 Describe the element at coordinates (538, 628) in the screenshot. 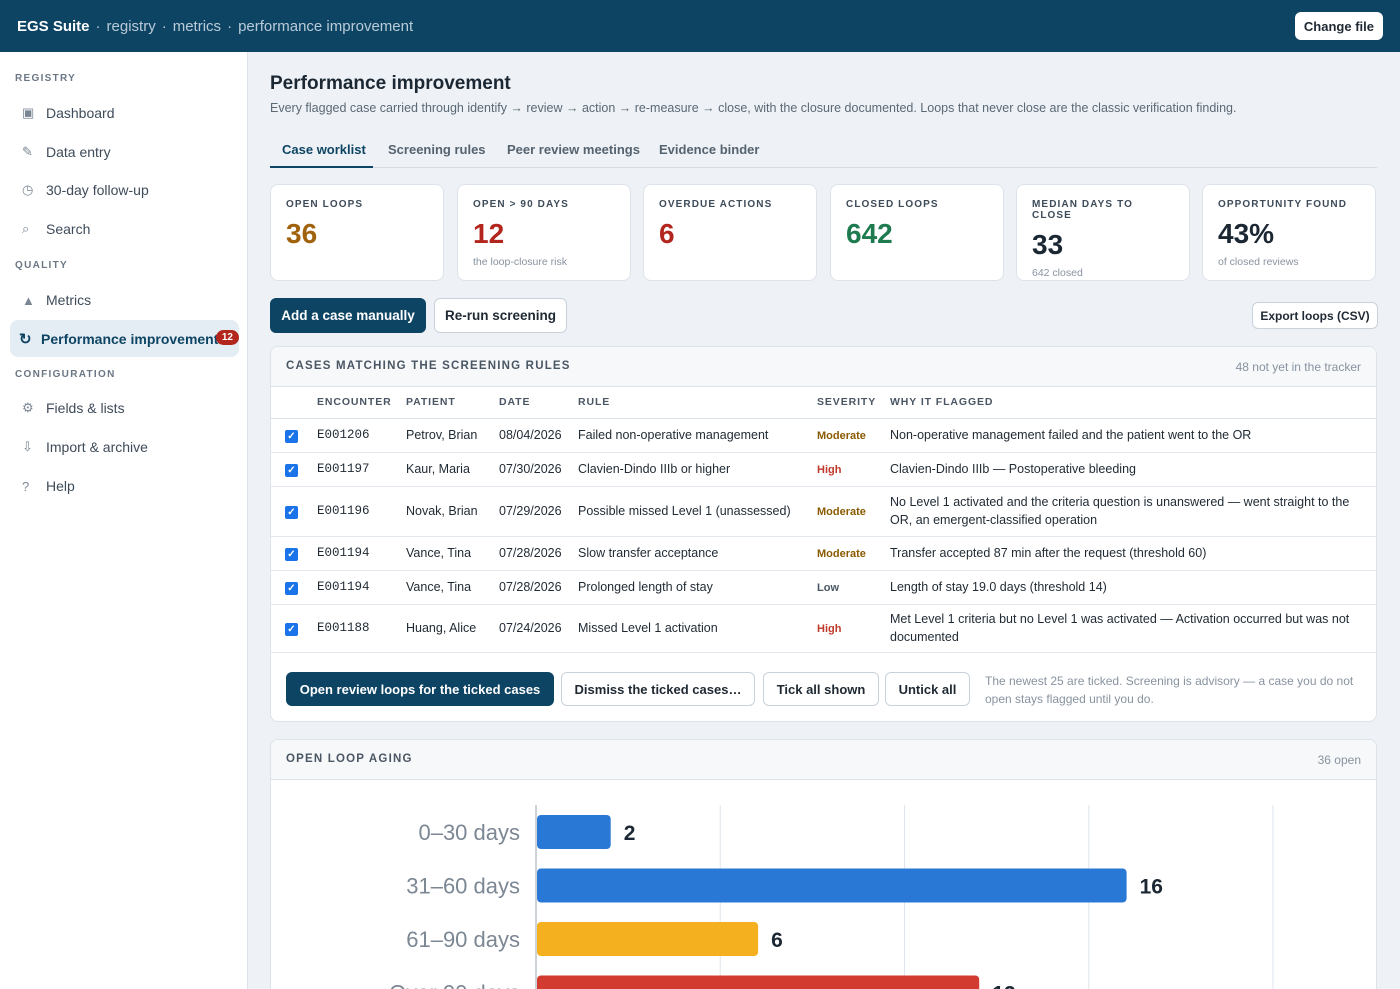

I see `date-cell: 07/24/2026` at that location.